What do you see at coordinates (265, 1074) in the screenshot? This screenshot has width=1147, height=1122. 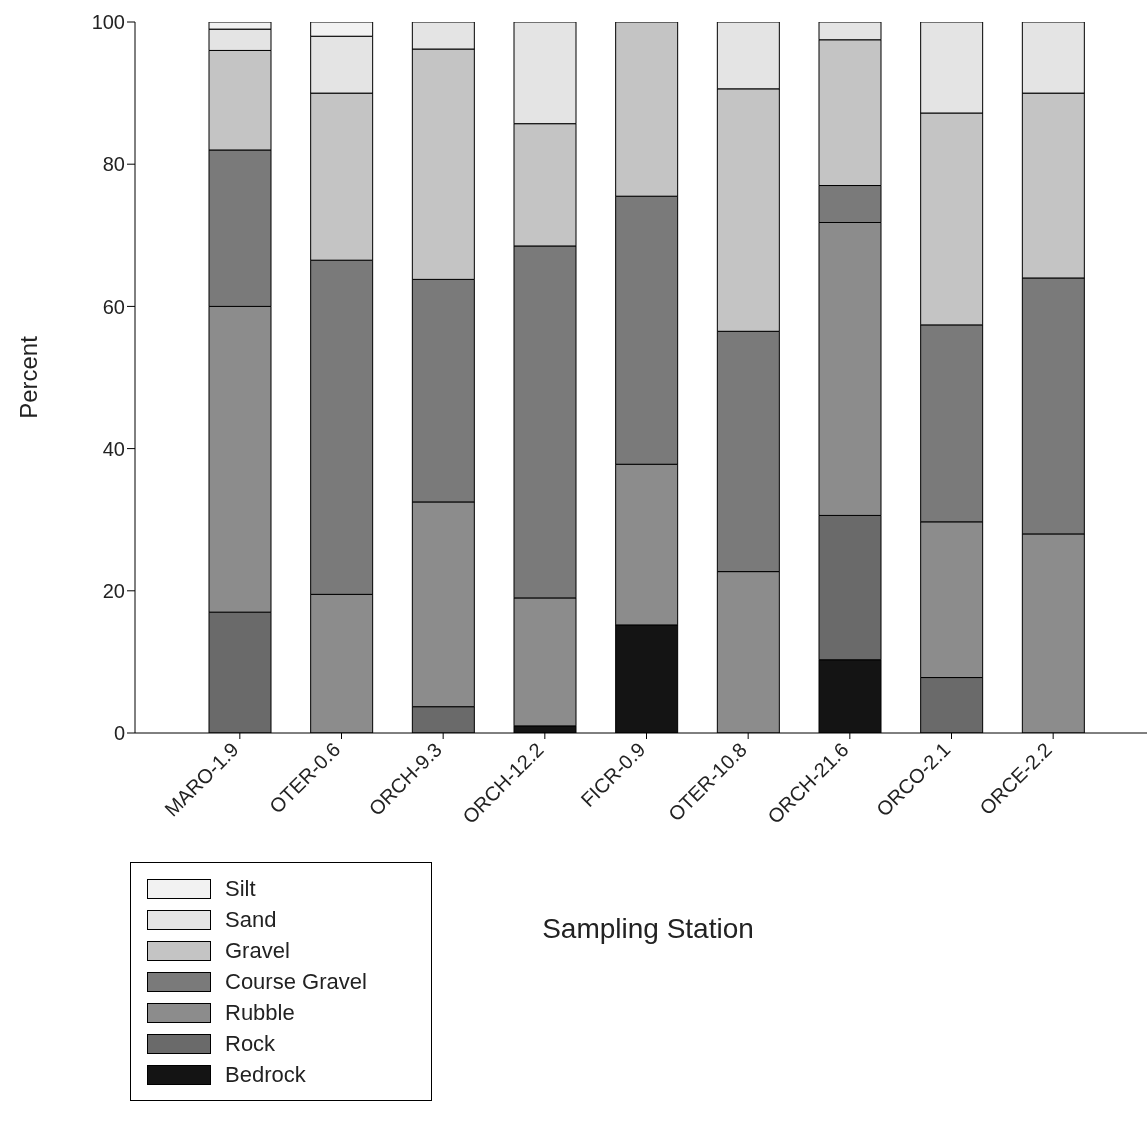 I see `legend-label: Bedrock` at bounding box center [265, 1074].